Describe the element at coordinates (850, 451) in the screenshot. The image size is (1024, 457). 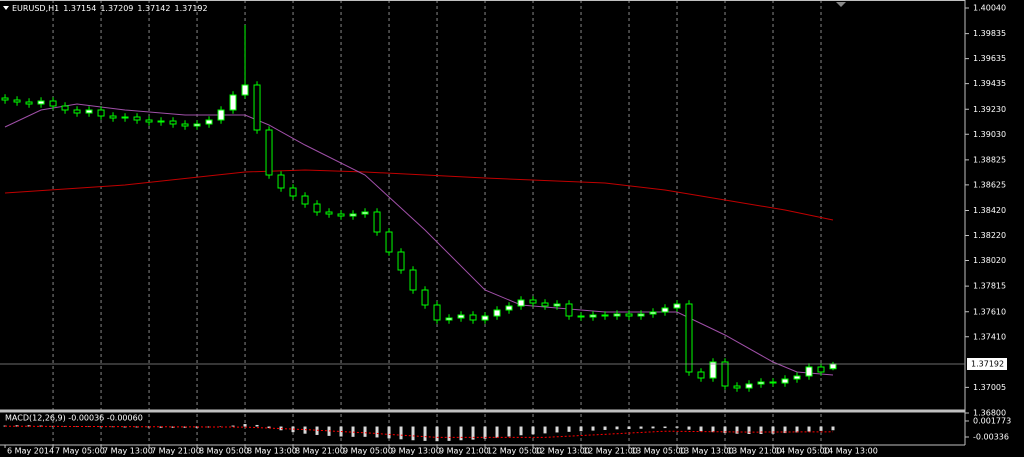
I see `x-tick-label: 14 May 13:00` at that location.